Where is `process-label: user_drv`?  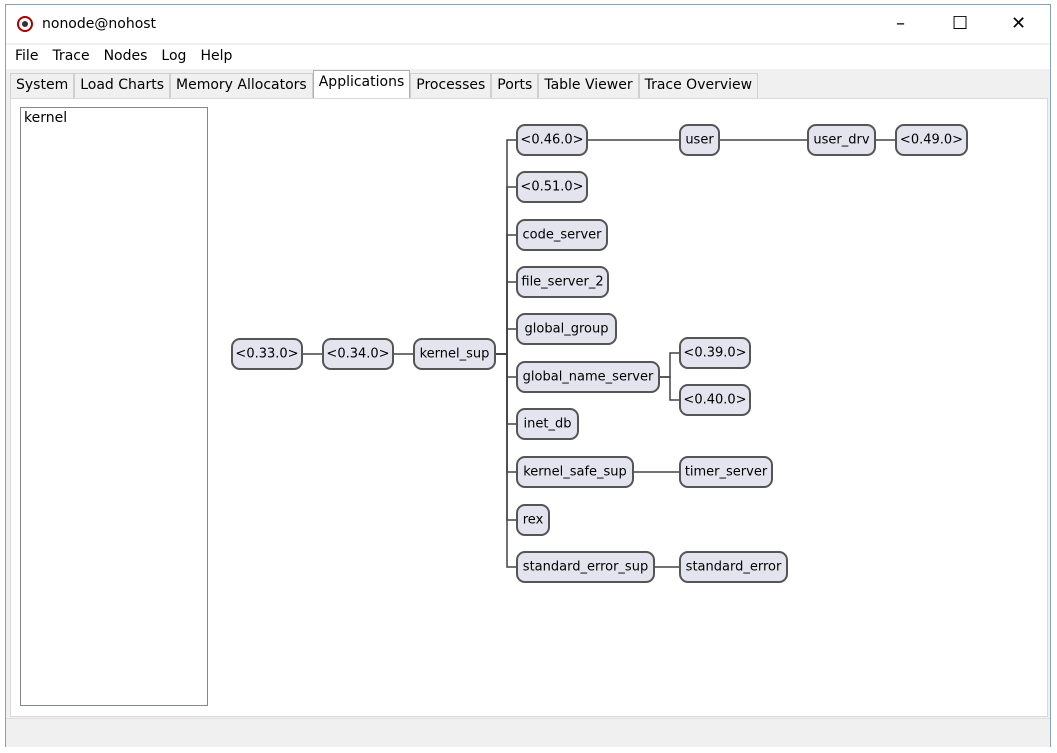
process-label: user_drv is located at coordinates (841, 140).